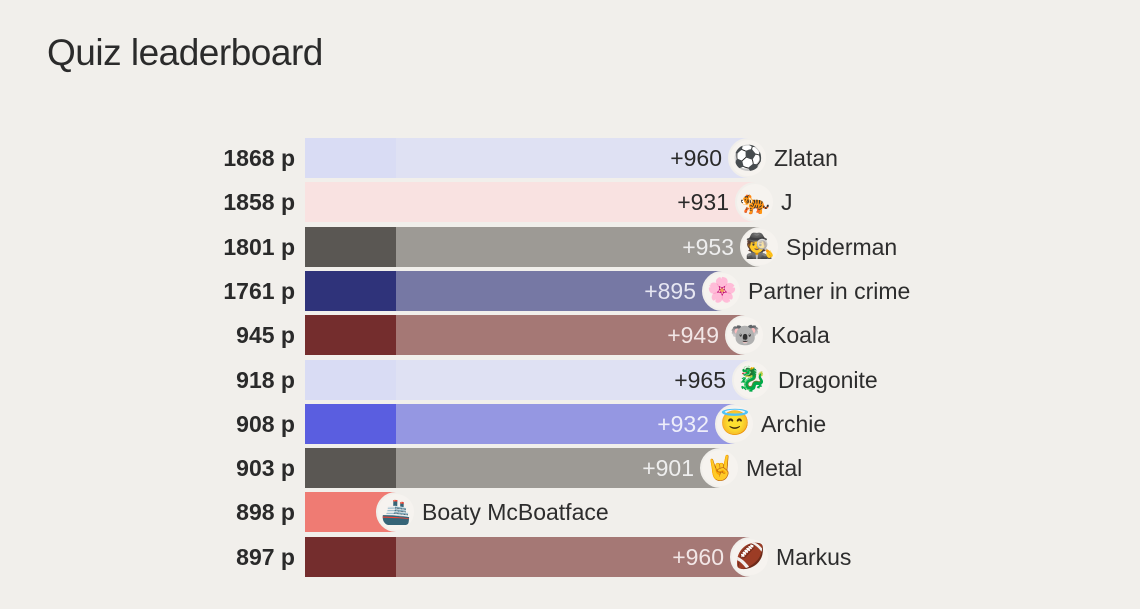 This screenshot has height=609, width=1140. I want to click on total-score: 1801 p, so click(259, 246).